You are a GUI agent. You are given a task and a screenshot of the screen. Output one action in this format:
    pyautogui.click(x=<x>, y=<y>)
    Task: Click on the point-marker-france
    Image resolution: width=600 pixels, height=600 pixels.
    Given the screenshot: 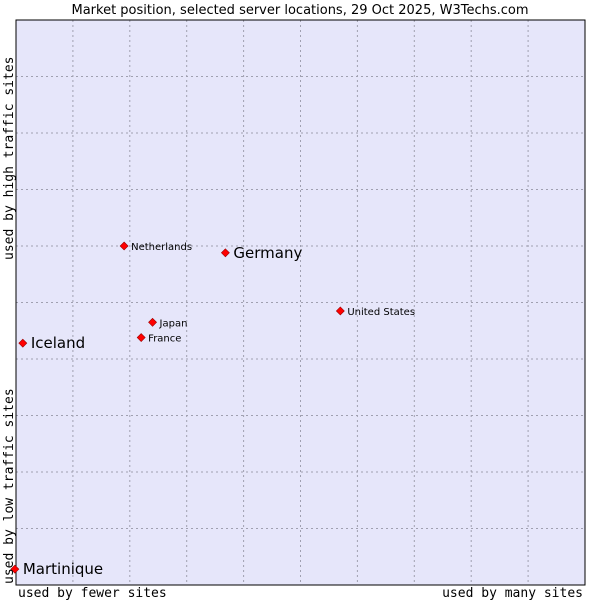 What is the action you would take?
    pyautogui.click(x=141, y=337)
    